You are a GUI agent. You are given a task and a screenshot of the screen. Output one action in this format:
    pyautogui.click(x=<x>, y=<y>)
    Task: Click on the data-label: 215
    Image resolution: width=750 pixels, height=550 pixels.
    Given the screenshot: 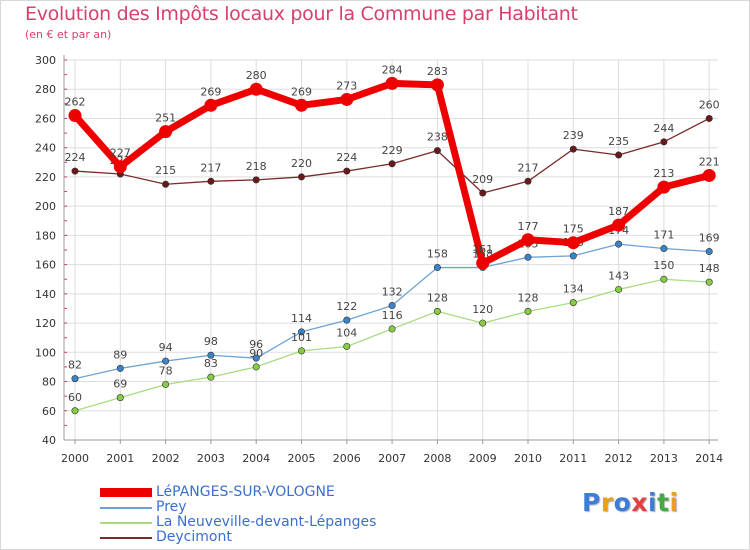 What is the action you would take?
    pyautogui.click(x=165, y=170)
    